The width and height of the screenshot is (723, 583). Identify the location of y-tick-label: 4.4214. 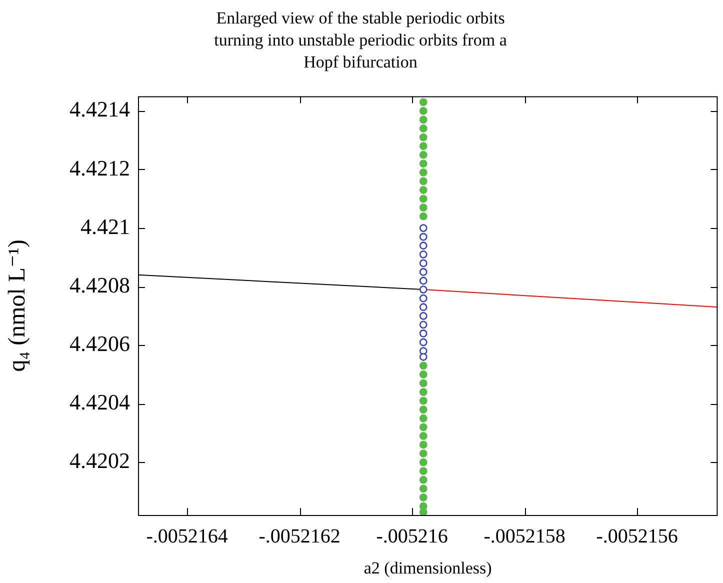
(100, 109).